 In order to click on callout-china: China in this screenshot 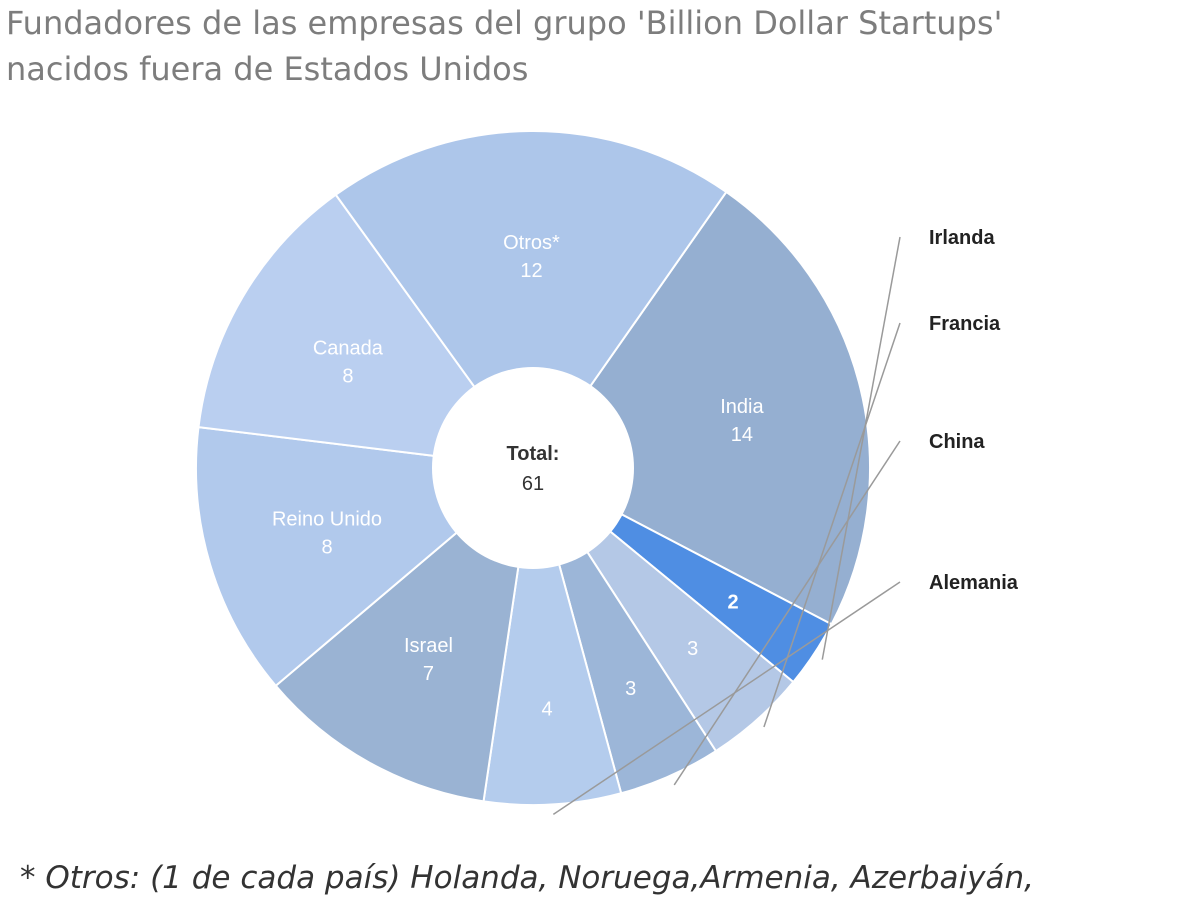, I will do `click(957, 442)`.